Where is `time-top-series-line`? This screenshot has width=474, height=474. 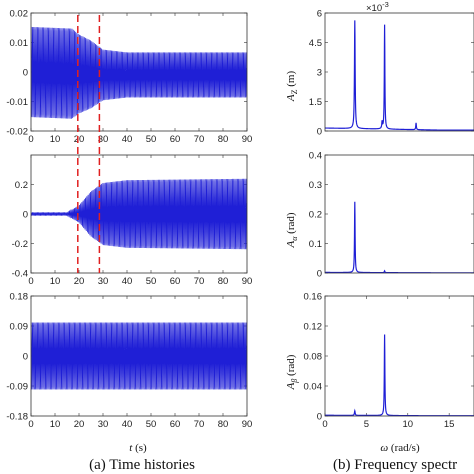
time-top-series-line is located at coordinates (139, 72).